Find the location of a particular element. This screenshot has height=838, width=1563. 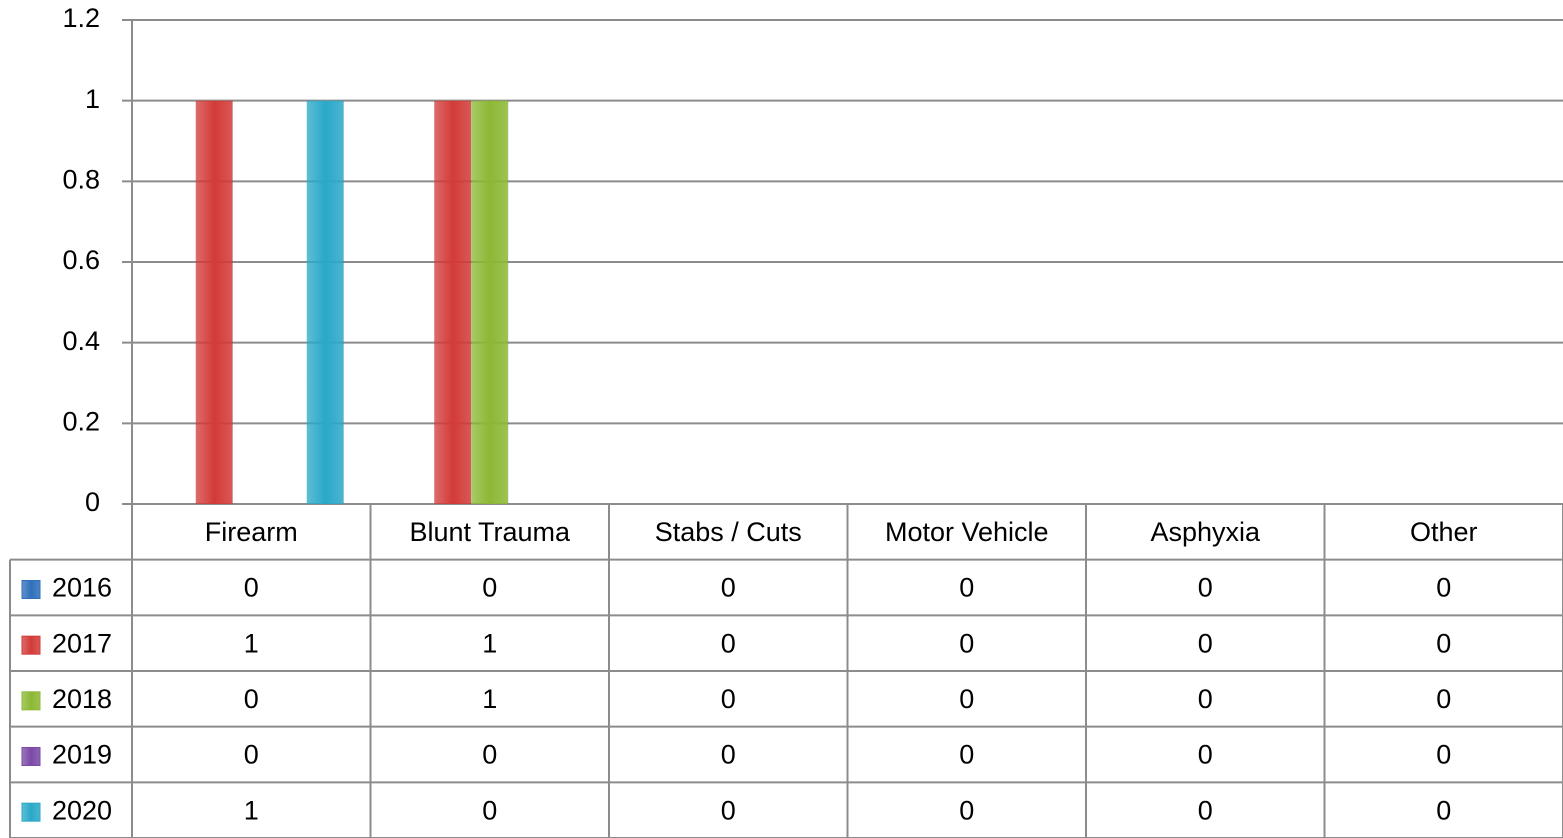

y-tick-label: 0 is located at coordinates (92, 502).